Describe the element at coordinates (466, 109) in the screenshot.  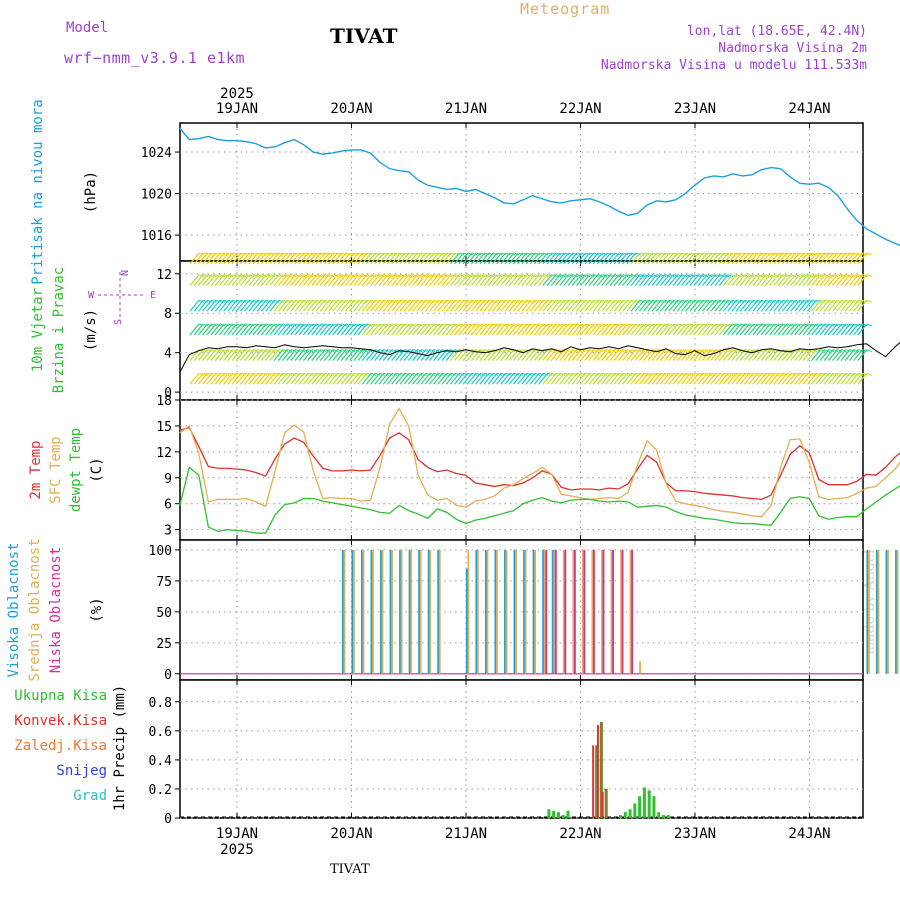
I see `x-tick-label-top: 21JAN` at that location.